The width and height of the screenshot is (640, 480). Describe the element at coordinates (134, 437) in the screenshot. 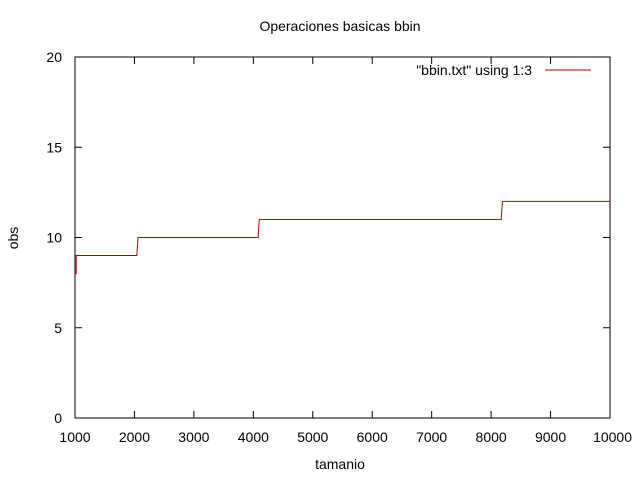

I see `x-tick-label: 2000` at that location.